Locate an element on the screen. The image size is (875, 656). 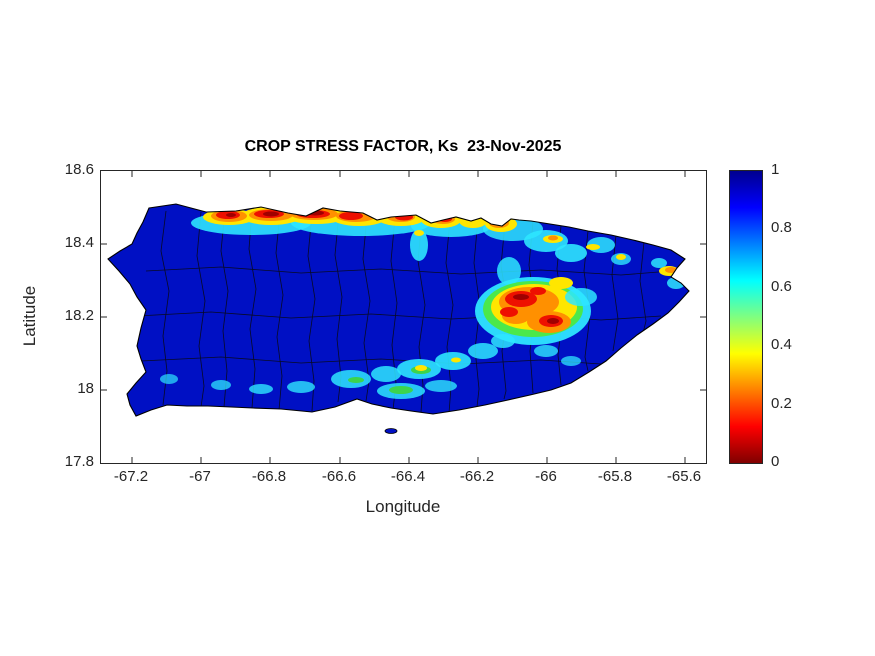
colorbar-gradient is located at coordinates (746, 317).